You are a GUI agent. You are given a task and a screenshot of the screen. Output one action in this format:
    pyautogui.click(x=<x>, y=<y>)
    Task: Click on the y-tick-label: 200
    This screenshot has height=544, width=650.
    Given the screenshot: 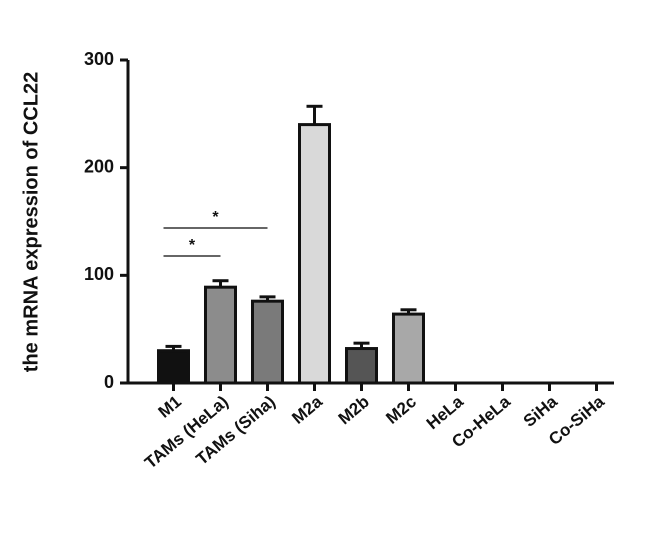 What is the action you would take?
    pyautogui.click(x=99, y=166)
    